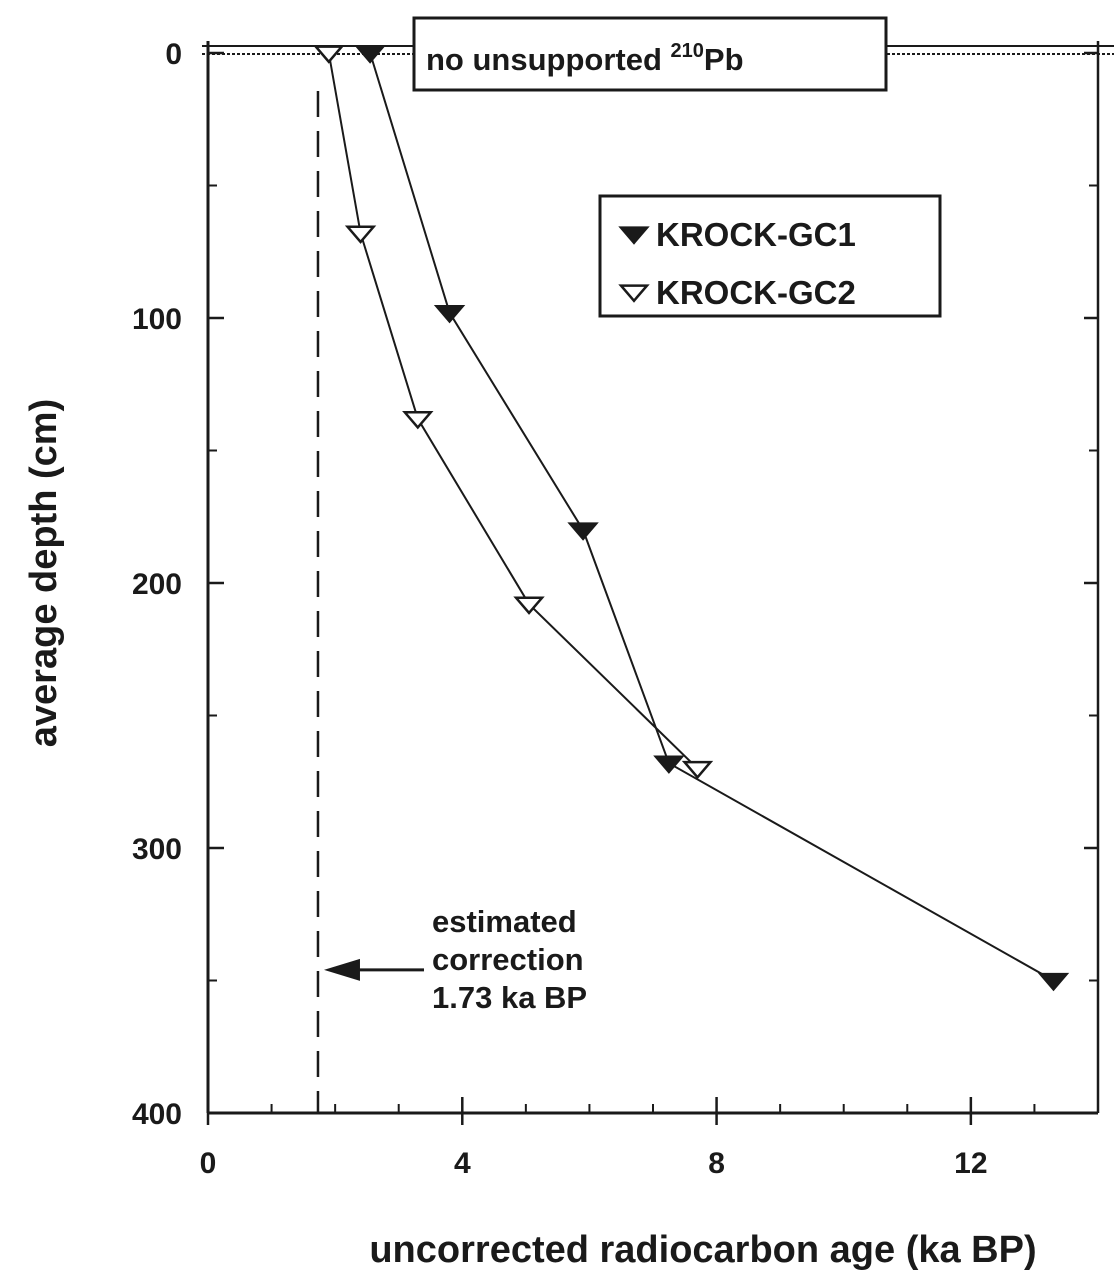 The image size is (1120, 1286). What do you see at coordinates (548, 59) in the screenshot?
I see `top-annotation-prefix: no unsupported` at bounding box center [548, 59].